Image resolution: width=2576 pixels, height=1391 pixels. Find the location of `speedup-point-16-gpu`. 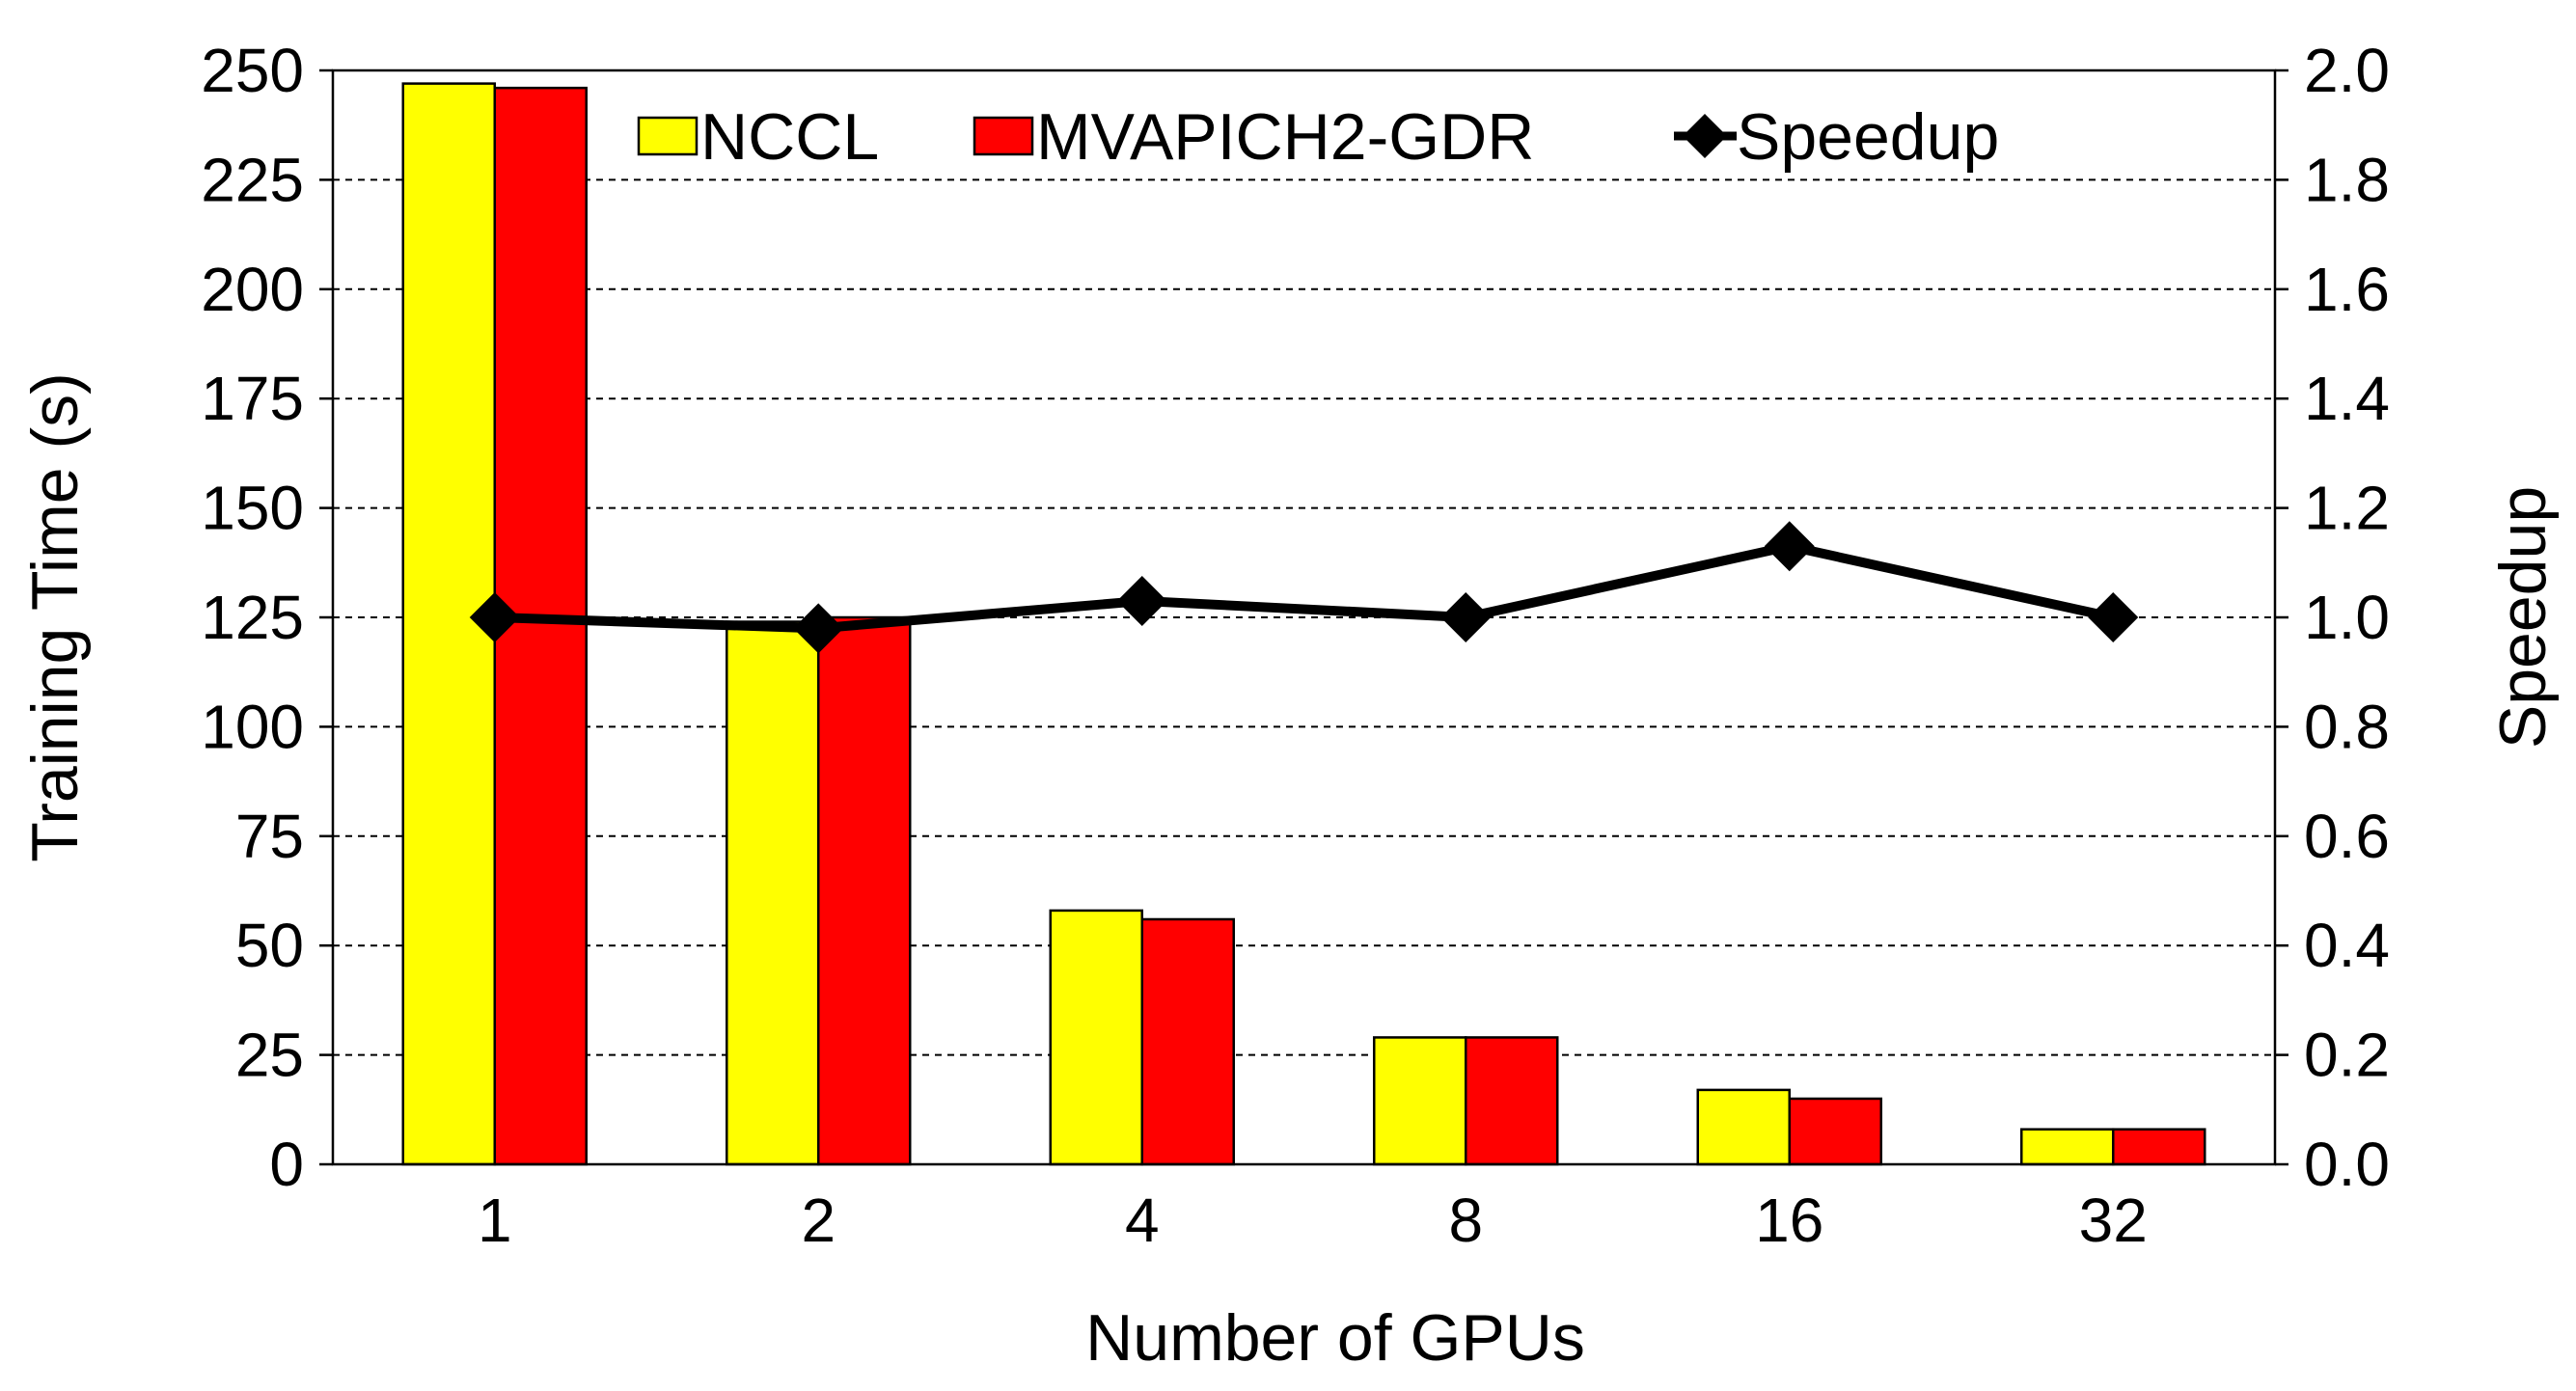

speedup-point-16-gpu is located at coordinates (1789, 547).